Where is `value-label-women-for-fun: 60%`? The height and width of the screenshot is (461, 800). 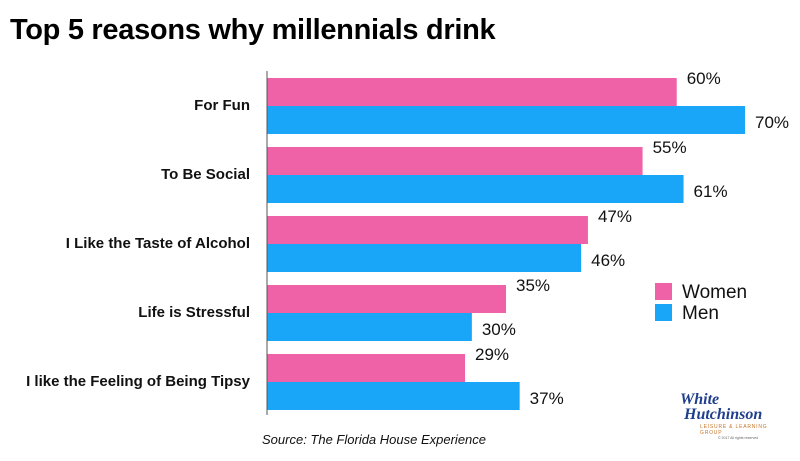 value-label-women-for-fun: 60% is located at coordinates (704, 78).